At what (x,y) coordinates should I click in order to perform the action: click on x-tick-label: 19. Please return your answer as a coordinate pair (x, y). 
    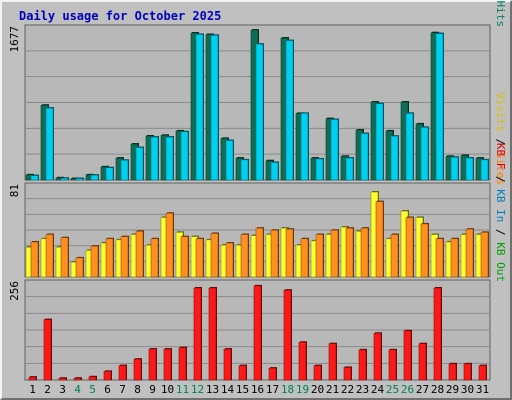
    Looking at the image, I should click on (302, 389).